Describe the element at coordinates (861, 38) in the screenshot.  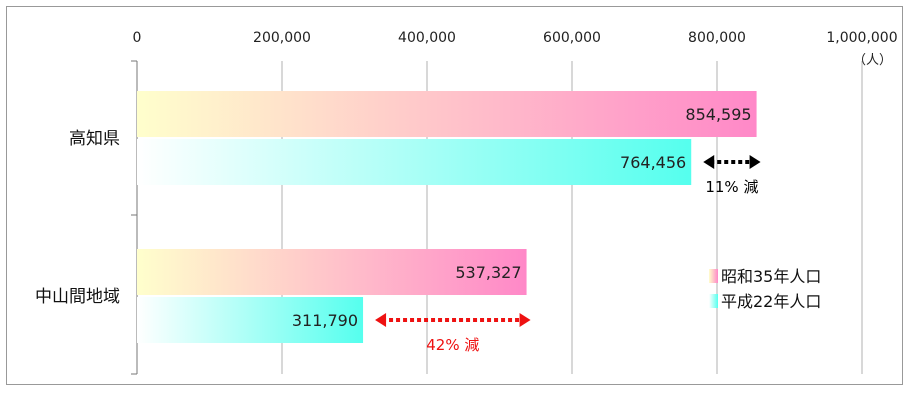
I see `x-tick-label: 1,000,000` at that location.